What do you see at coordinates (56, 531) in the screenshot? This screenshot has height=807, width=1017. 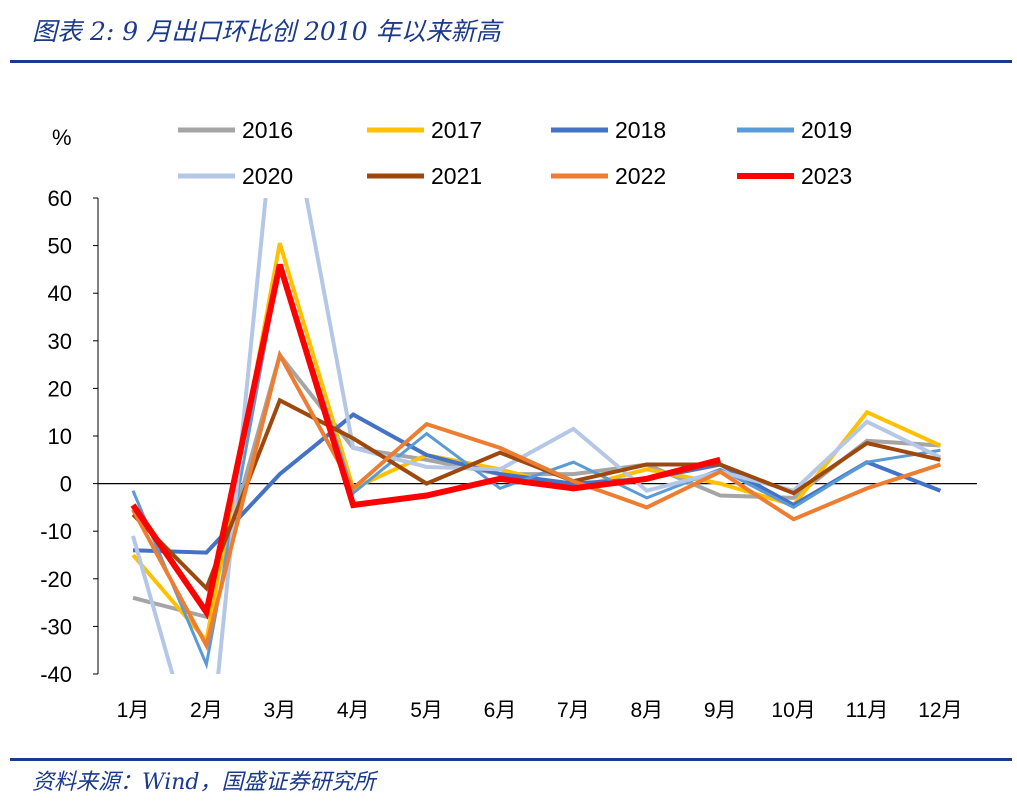 I see `y-tick-label: -10` at bounding box center [56, 531].